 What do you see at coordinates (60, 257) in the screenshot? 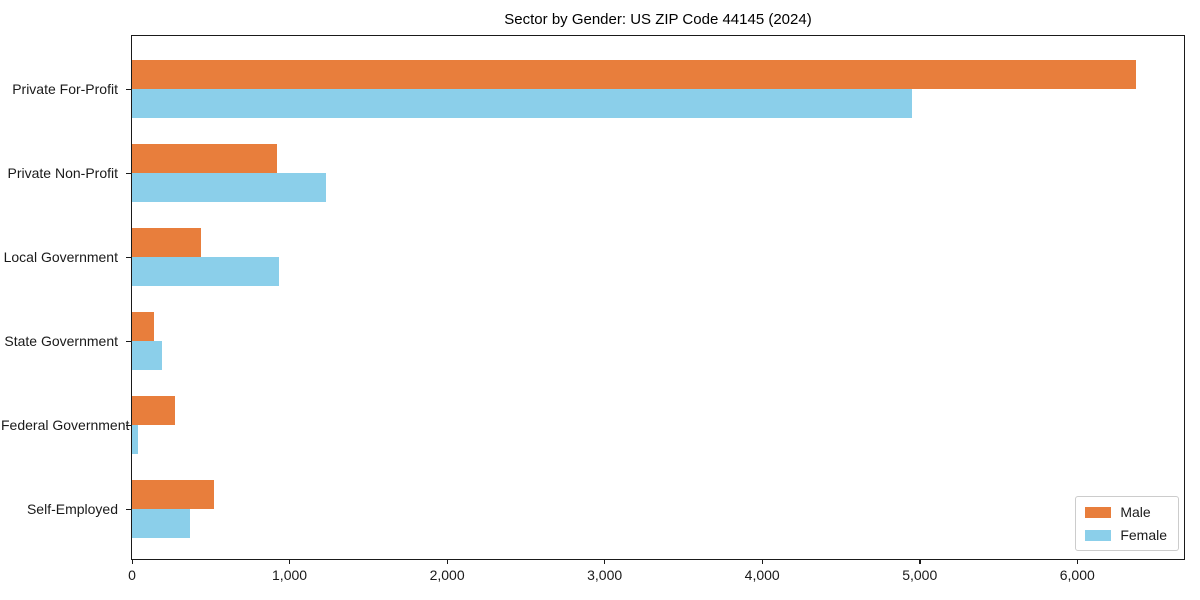
I see `category-label: Local Government` at bounding box center [60, 257].